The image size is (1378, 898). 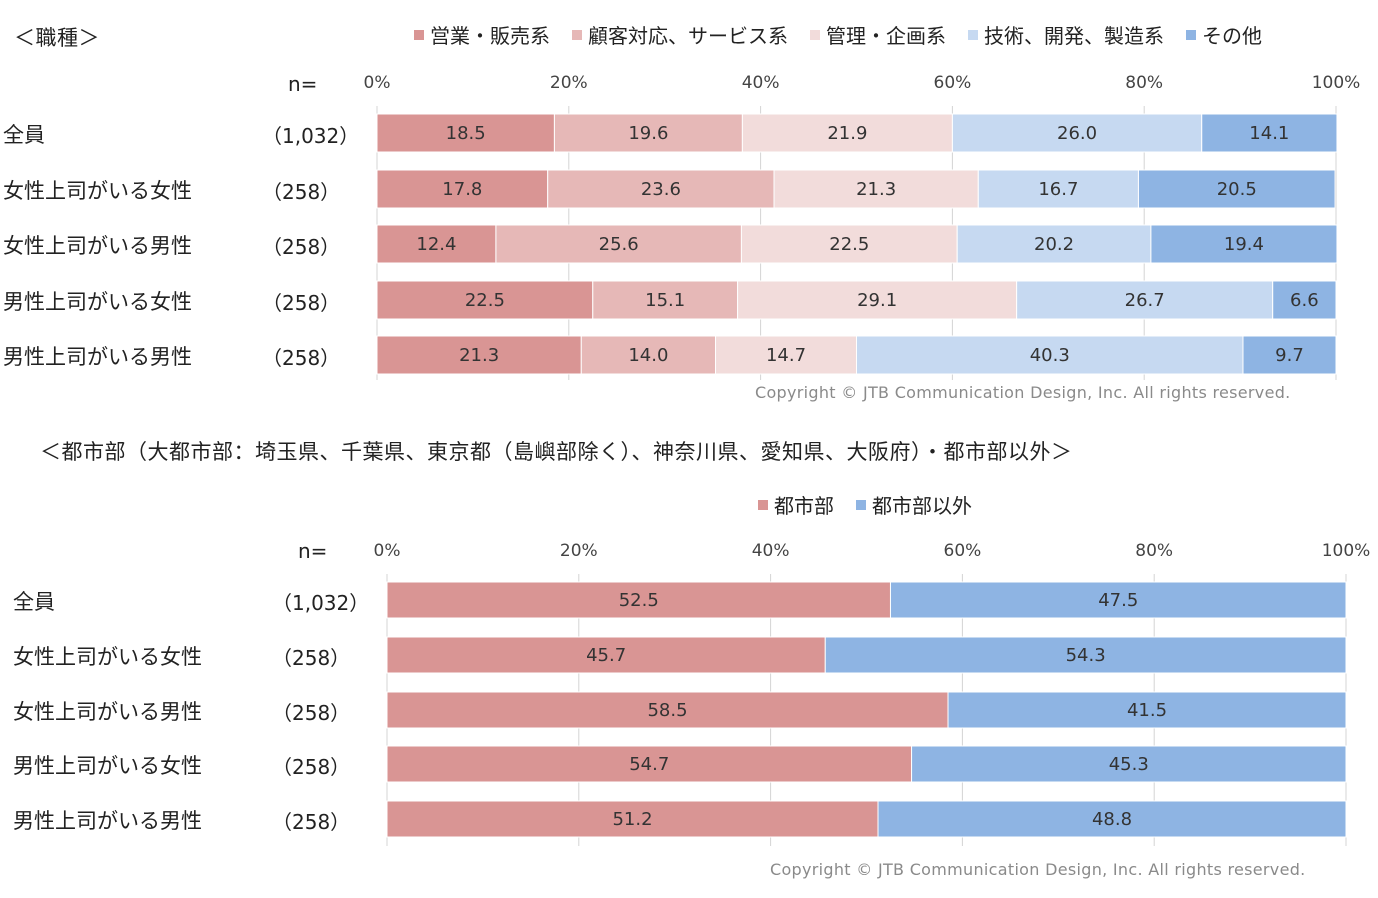 I want to click on x-tick-label: 20%, so click(x=569, y=83).